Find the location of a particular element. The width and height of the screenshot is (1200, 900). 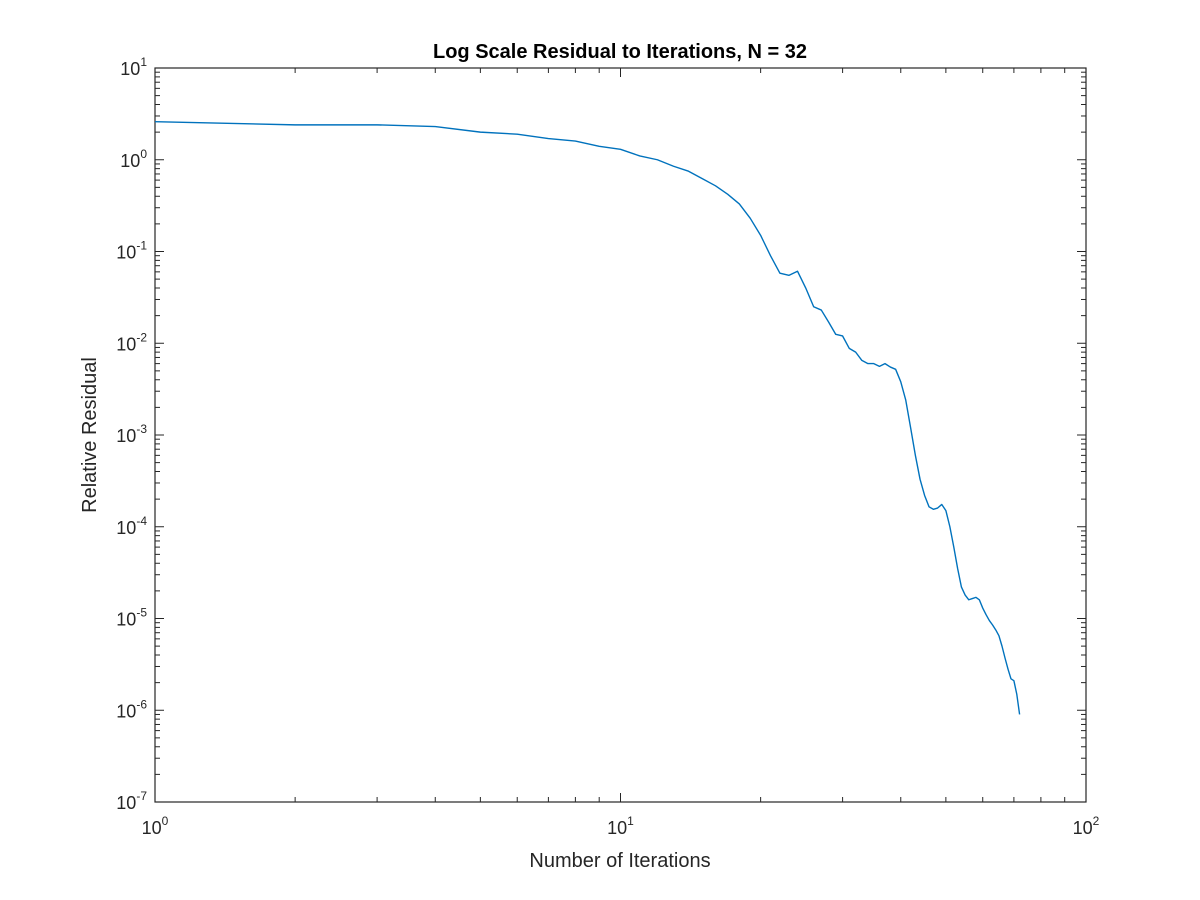

y-tick-label: 10⁻⁶ is located at coordinates (131, 709).